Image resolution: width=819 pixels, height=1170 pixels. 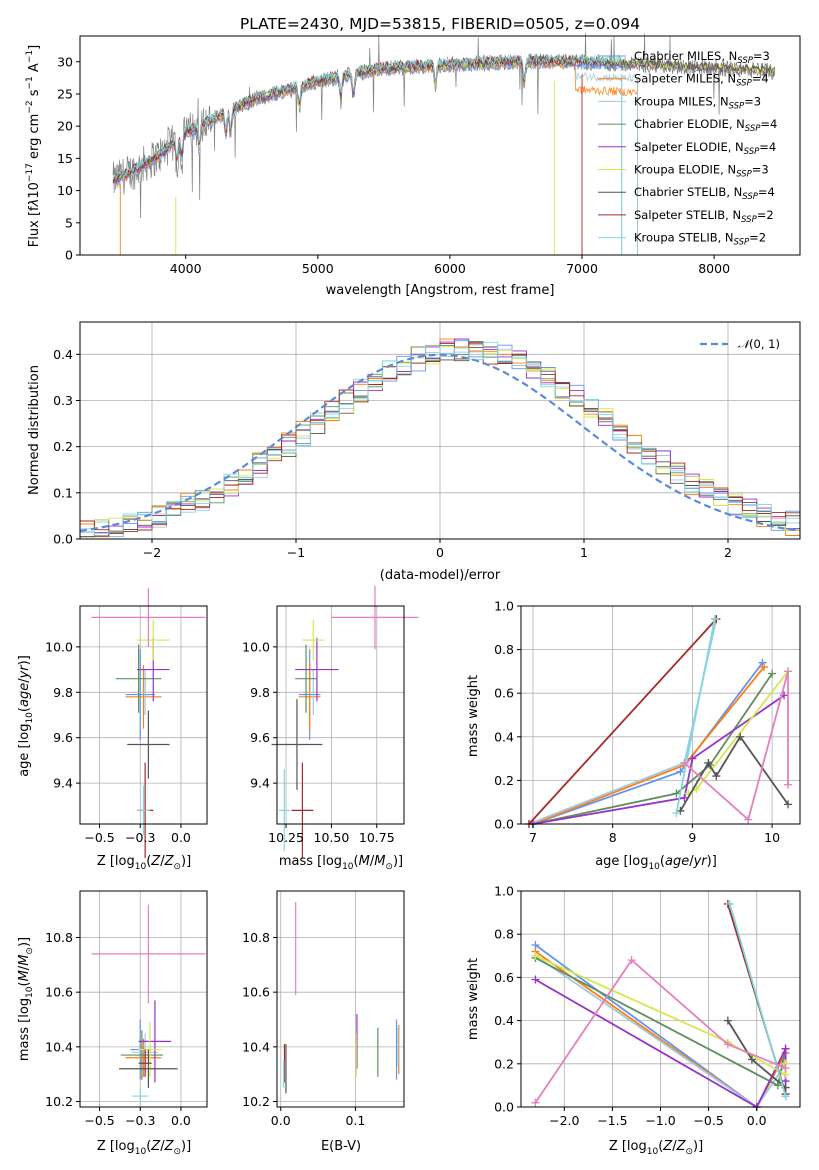 What do you see at coordinates (701, 80) in the screenshot?
I see `legend-label: Salpeter MILES, NSSP=4` at bounding box center [701, 80].